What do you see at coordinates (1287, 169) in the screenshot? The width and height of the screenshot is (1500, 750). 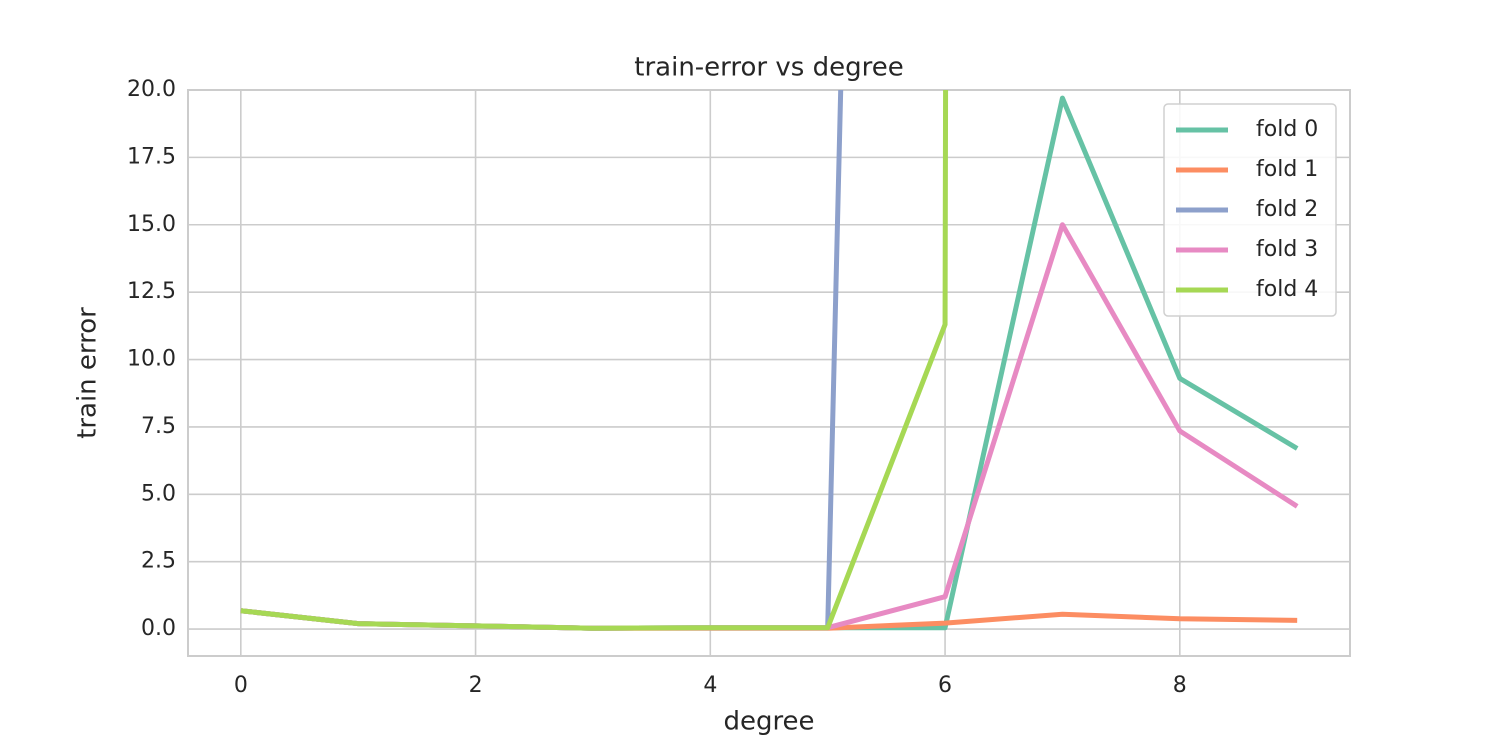 I see `legend-label: fold 1` at bounding box center [1287, 169].